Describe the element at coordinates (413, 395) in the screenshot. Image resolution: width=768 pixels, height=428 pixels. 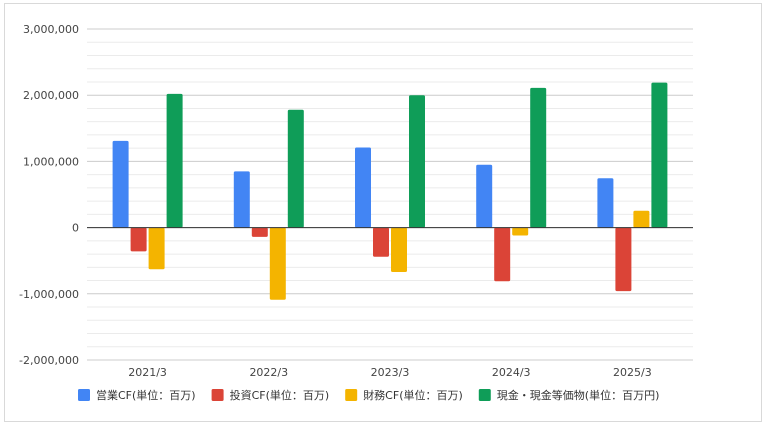
I see `legend-label: 財務CF(単位：百万)` at that location.